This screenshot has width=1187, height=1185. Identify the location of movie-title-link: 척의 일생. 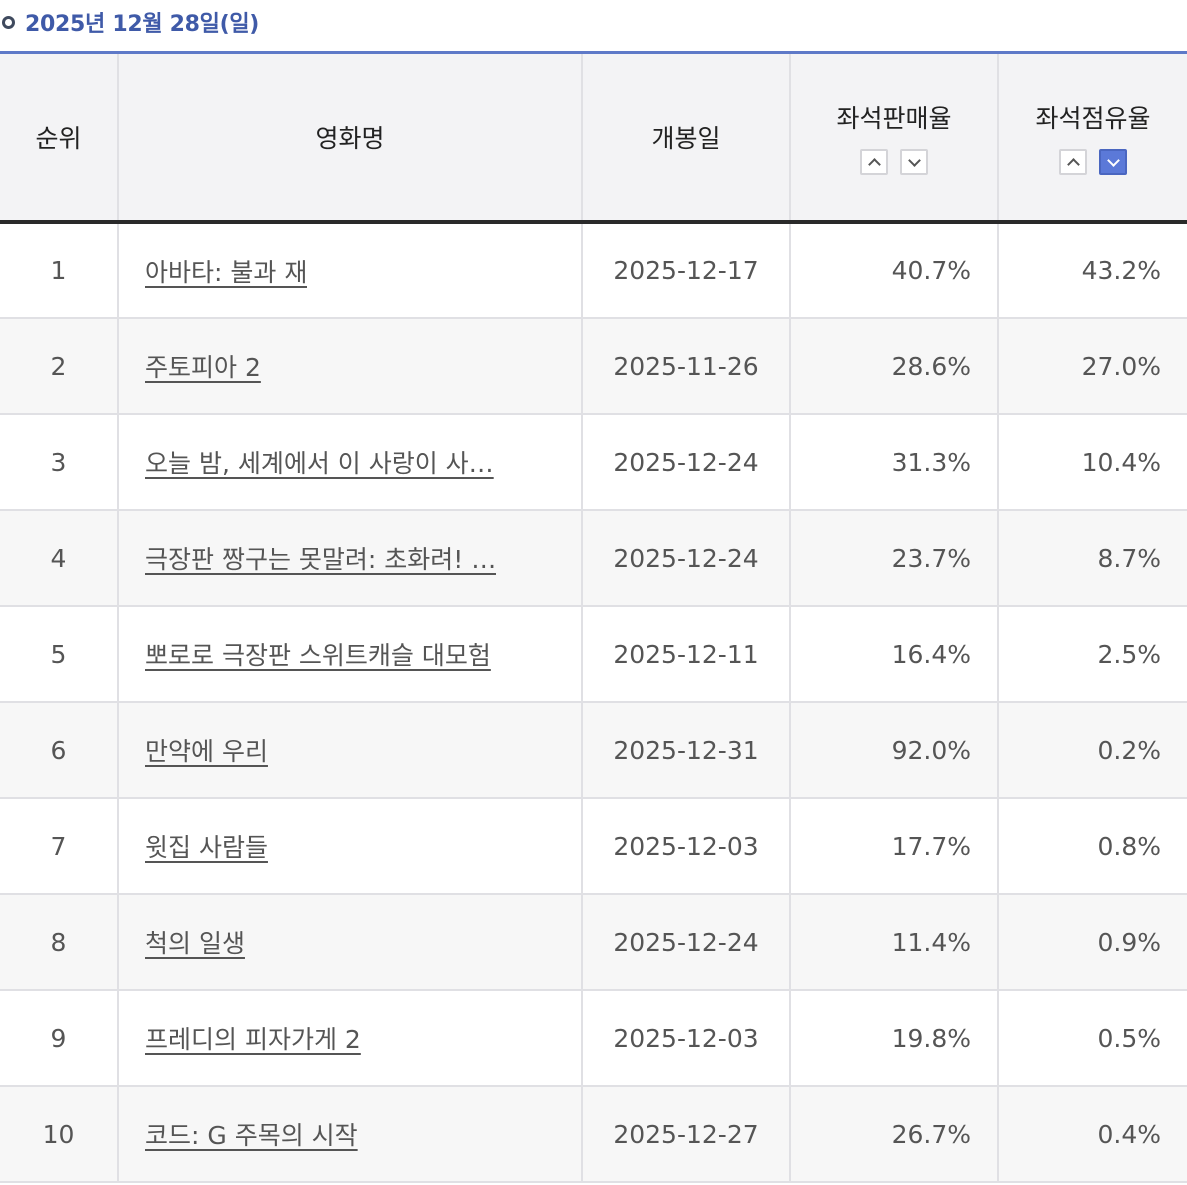
(195, 943).